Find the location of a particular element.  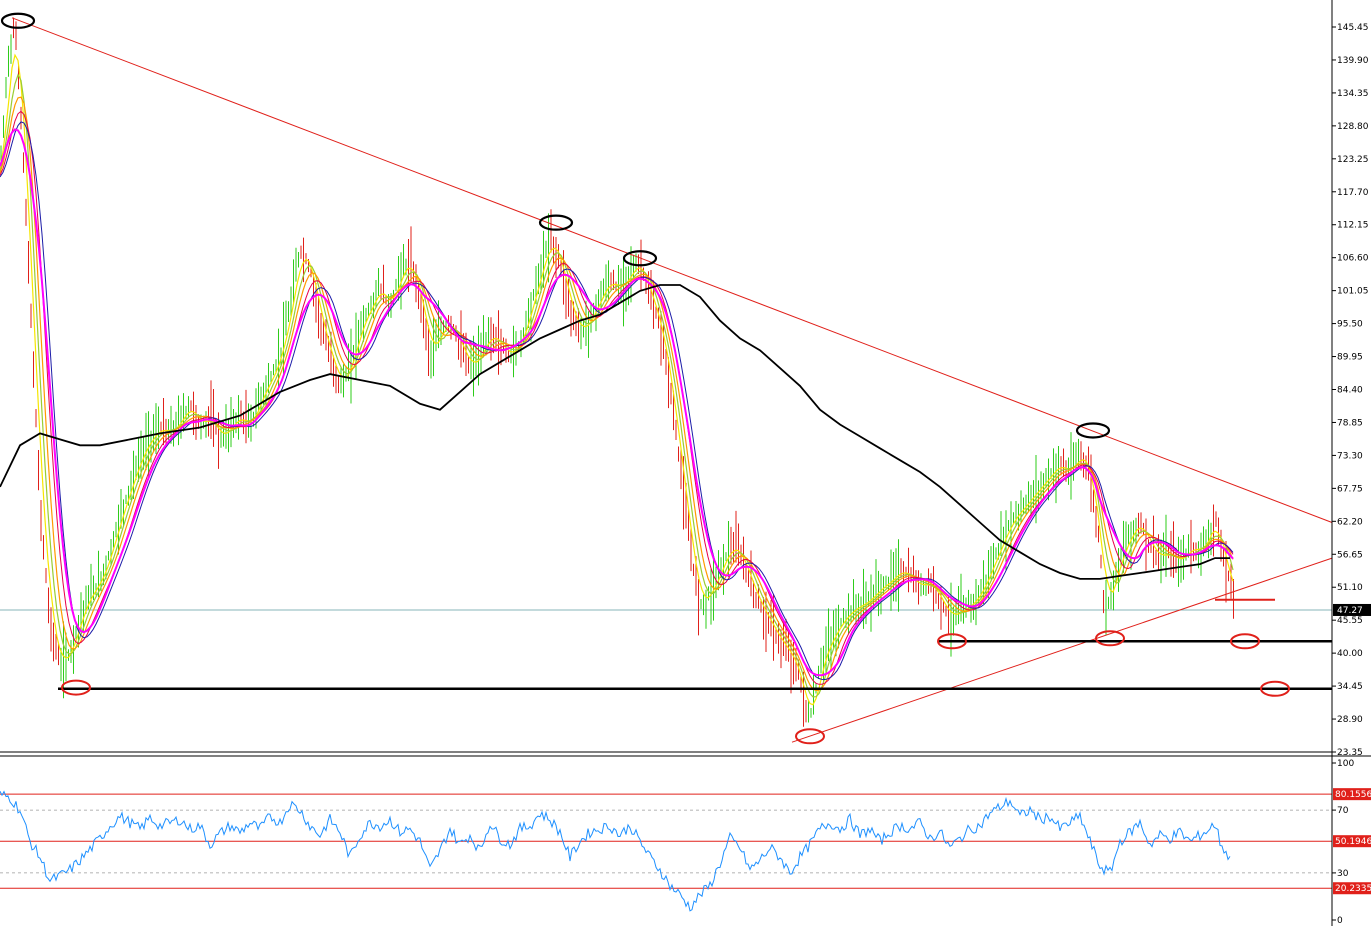

price-tick-label: 67.75 is located at coordinates (1350, 489).